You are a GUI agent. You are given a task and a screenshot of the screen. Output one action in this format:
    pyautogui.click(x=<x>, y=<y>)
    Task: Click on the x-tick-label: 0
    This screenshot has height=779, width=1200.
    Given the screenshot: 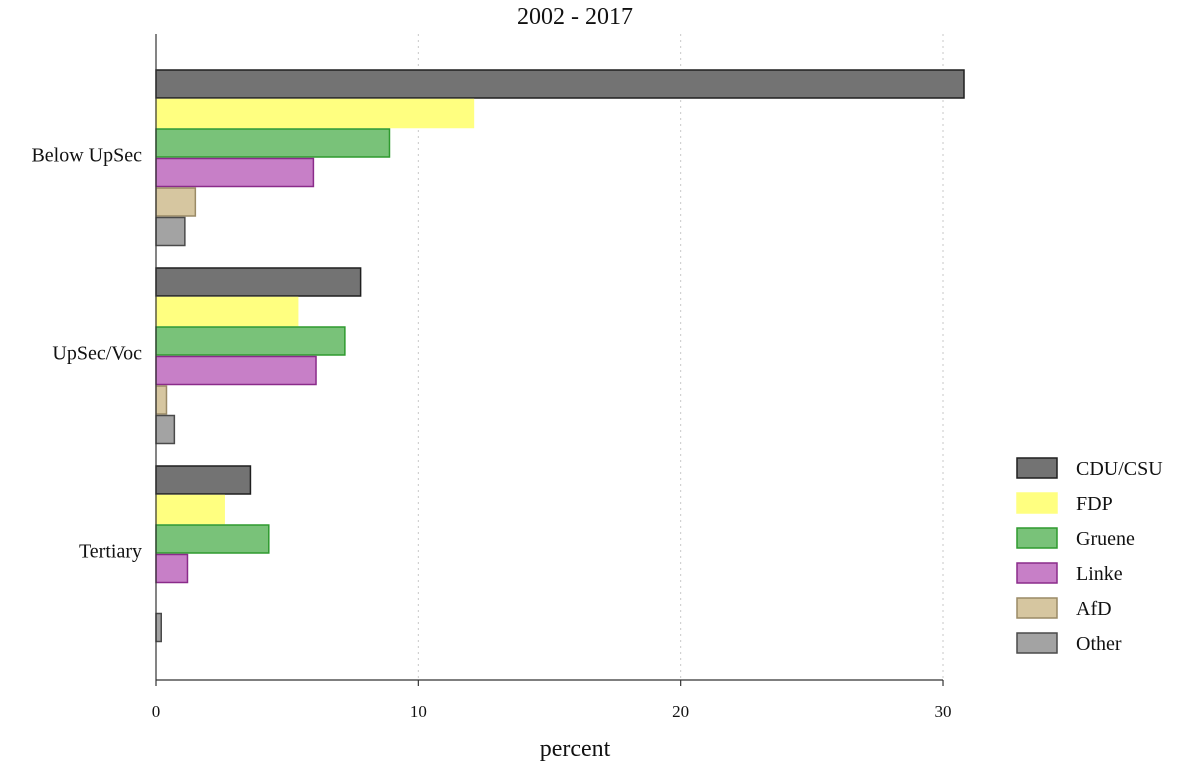 What is the action you would take?
    pyautogui.click(x=156, y=711)
    